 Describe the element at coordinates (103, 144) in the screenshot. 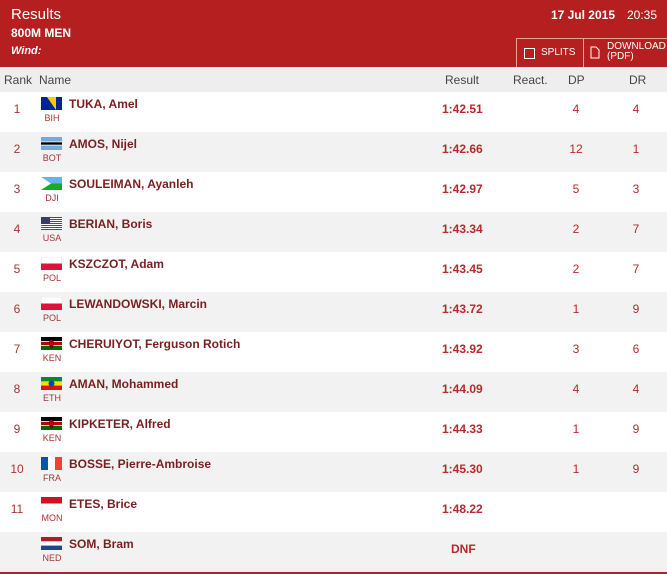

I see `athlete-name: AMOS, Nijel` at that location.